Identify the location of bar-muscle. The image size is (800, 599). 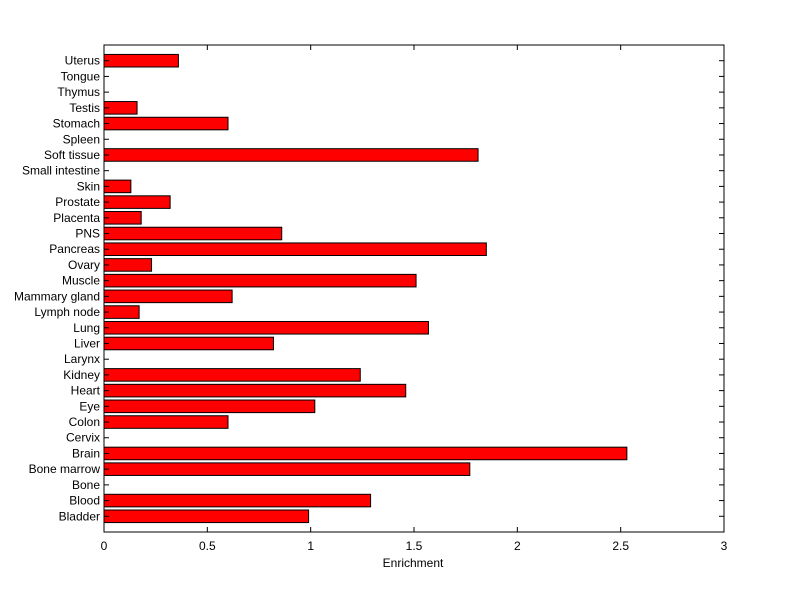
(260, 280).